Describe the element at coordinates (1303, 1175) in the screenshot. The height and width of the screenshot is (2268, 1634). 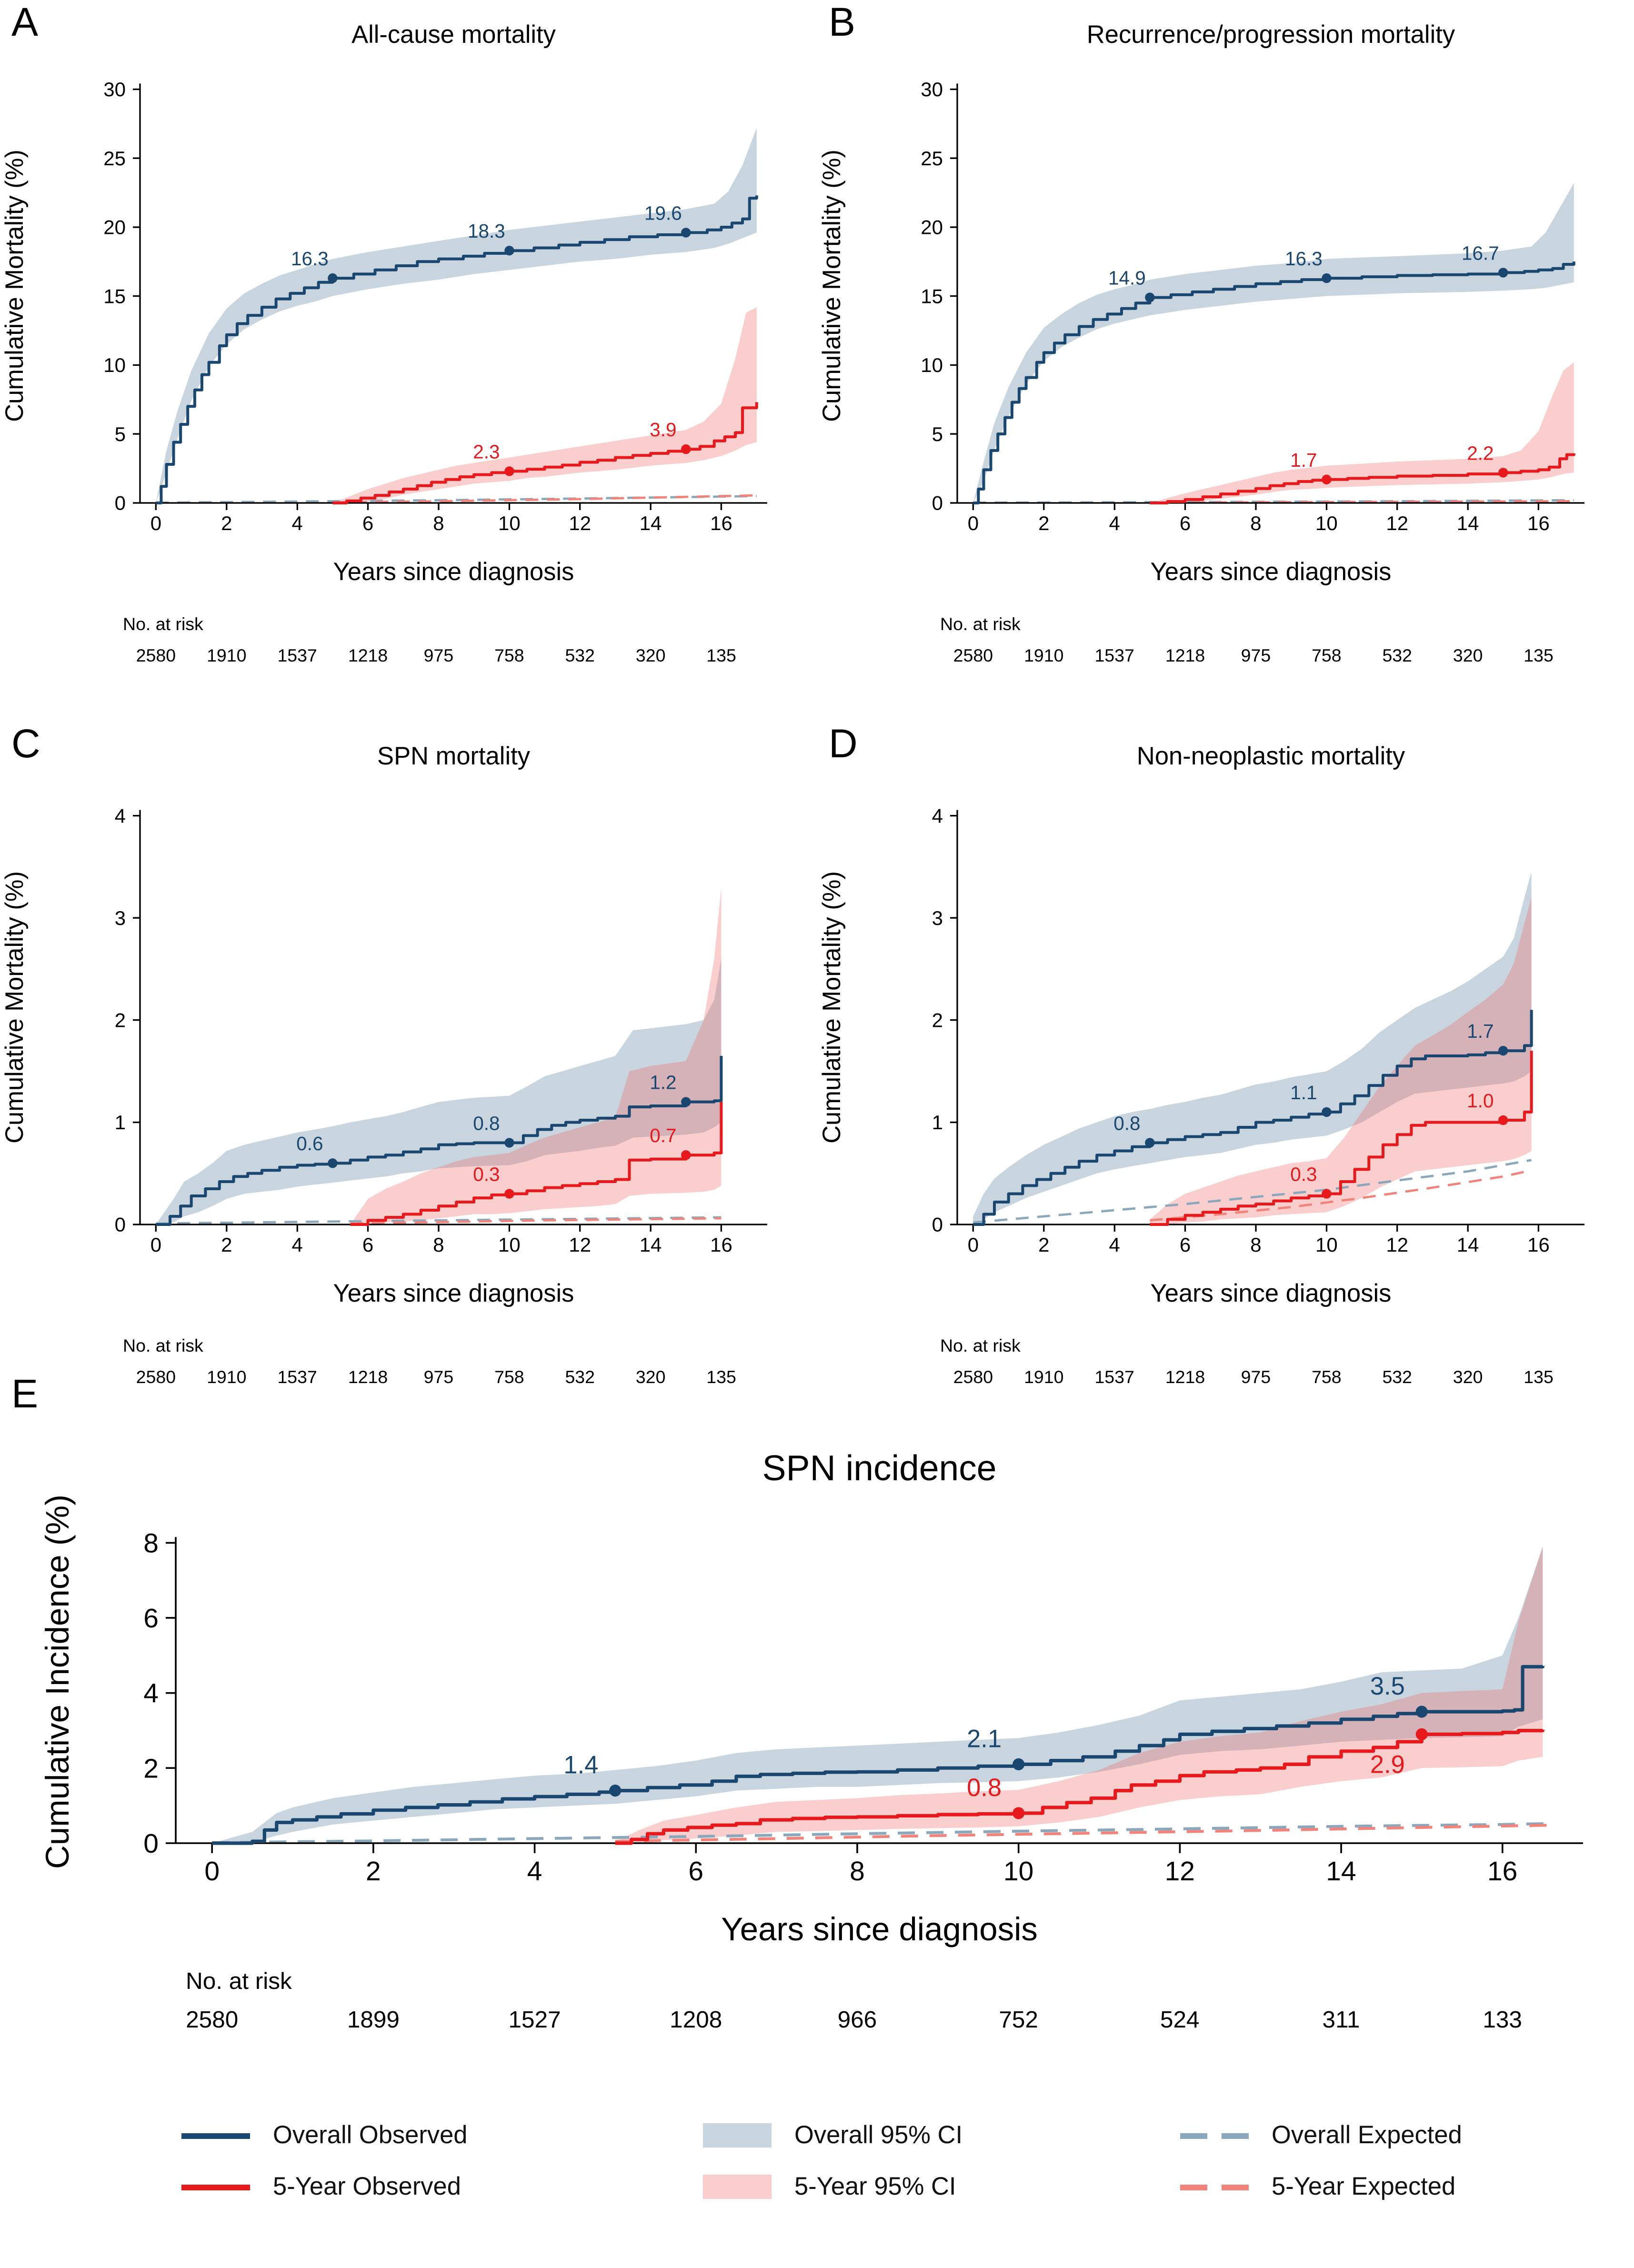
I see `annotation-0-3: 0.3` at that location.